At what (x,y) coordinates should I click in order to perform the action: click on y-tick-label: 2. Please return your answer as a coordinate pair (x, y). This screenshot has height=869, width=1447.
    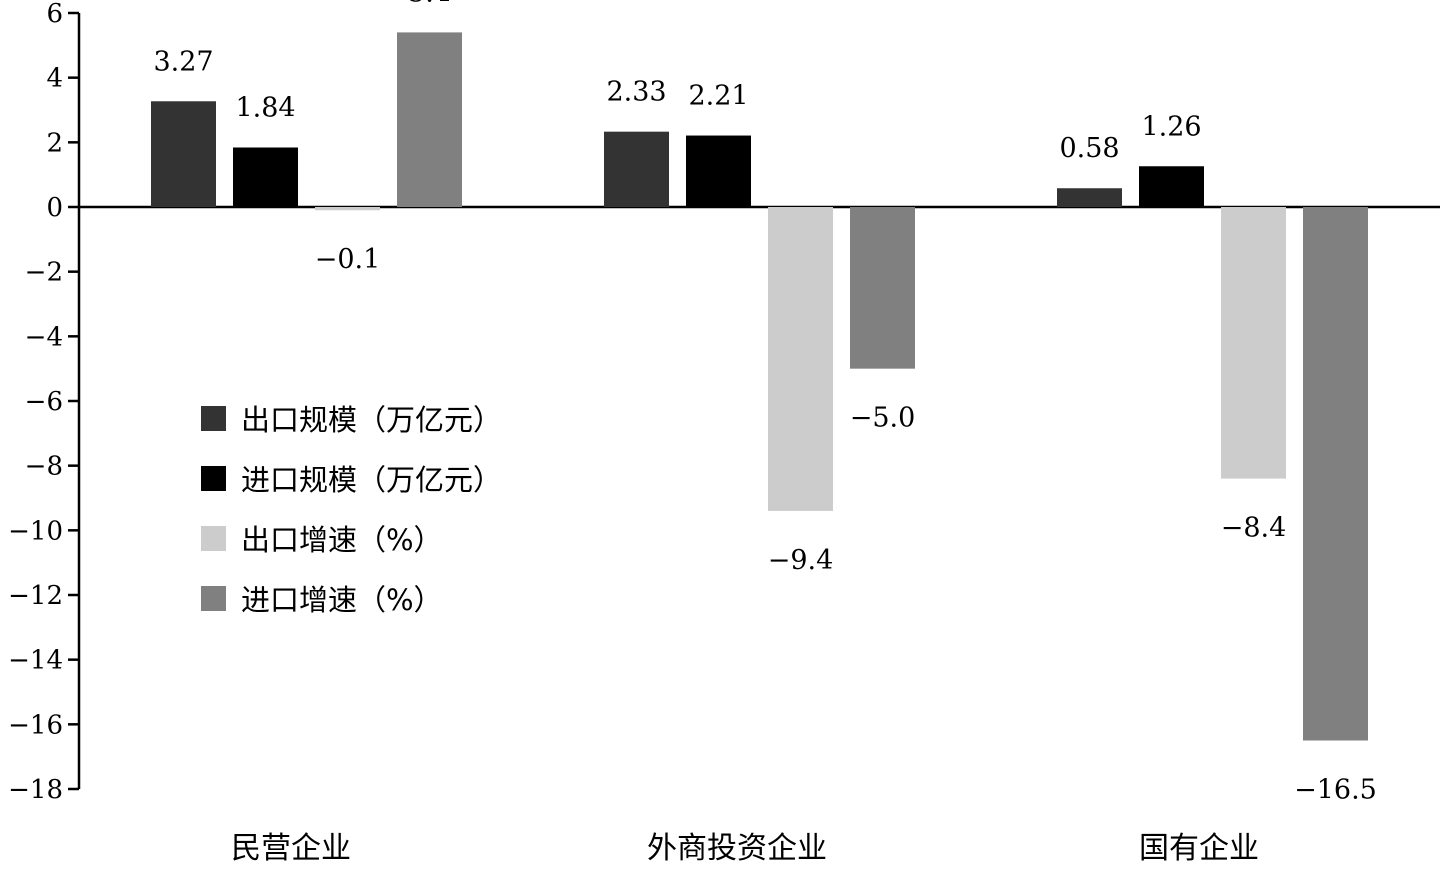
    Looking at the image, I should click on (54, 143).